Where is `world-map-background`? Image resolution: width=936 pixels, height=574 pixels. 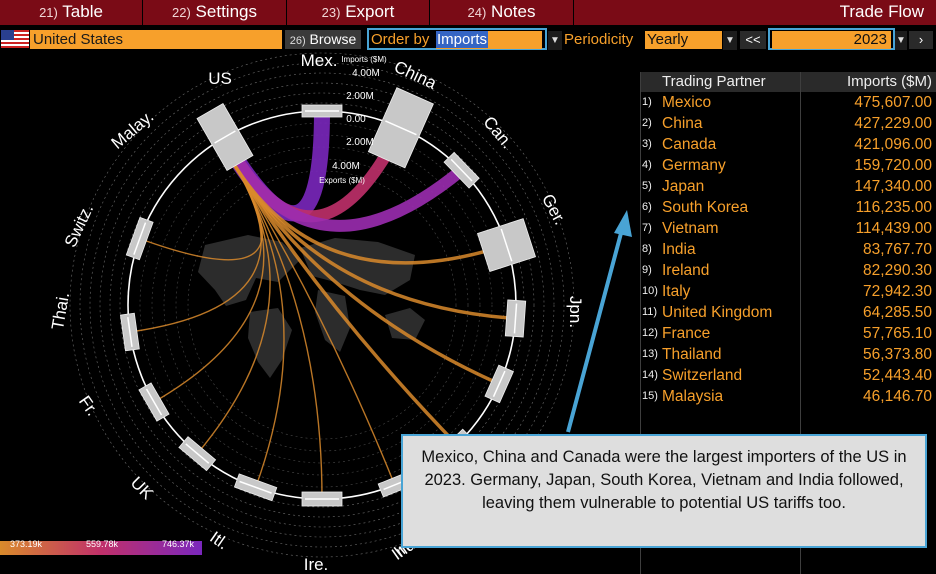
world-map-background is located at coordinates (311, 306).